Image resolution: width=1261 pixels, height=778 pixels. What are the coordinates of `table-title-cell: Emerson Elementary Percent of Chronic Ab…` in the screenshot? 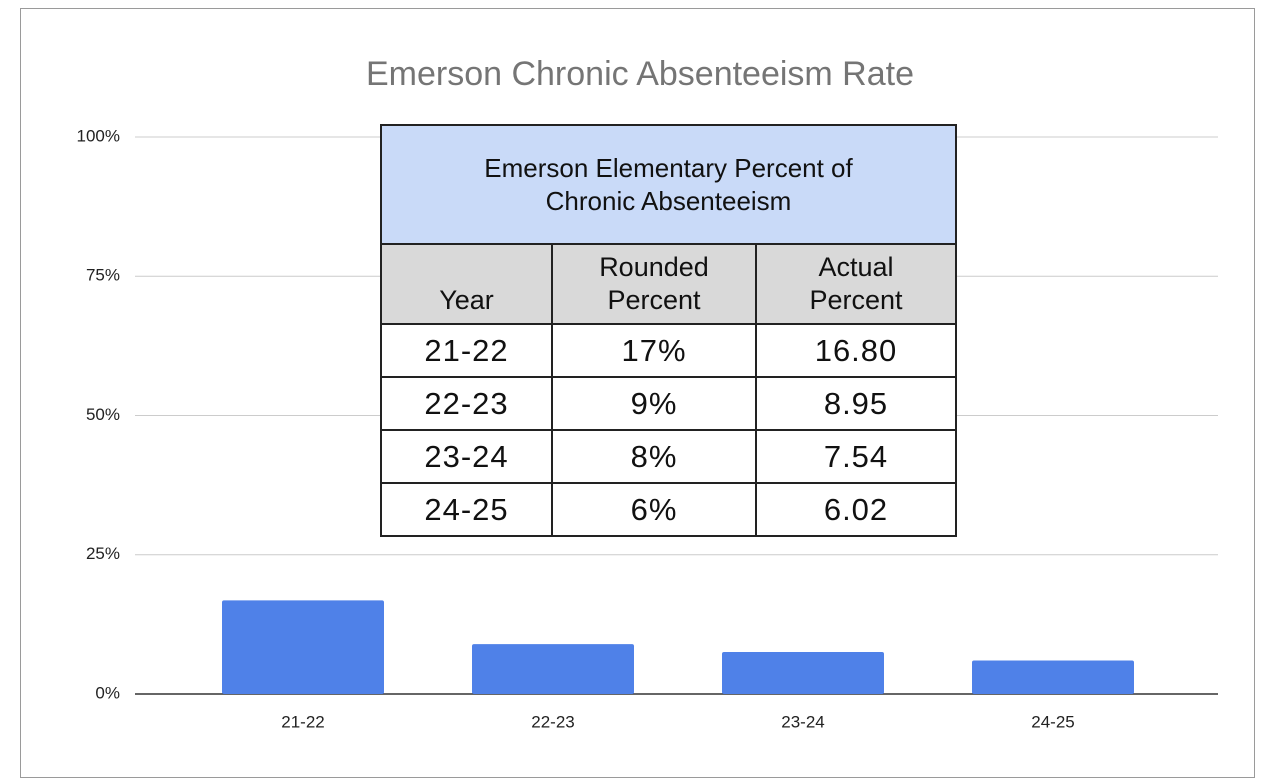 It's located at (668, 184).